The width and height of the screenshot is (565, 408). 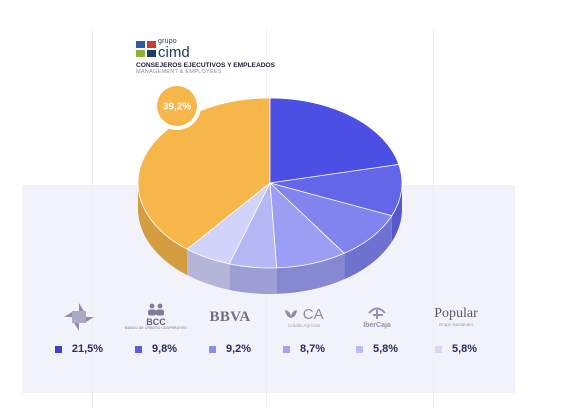 What do you see at coordinates (377, 325) in the screenshot?
I see `ibercaja-logo-text: IberCaja` at bounding box center [377, 325].